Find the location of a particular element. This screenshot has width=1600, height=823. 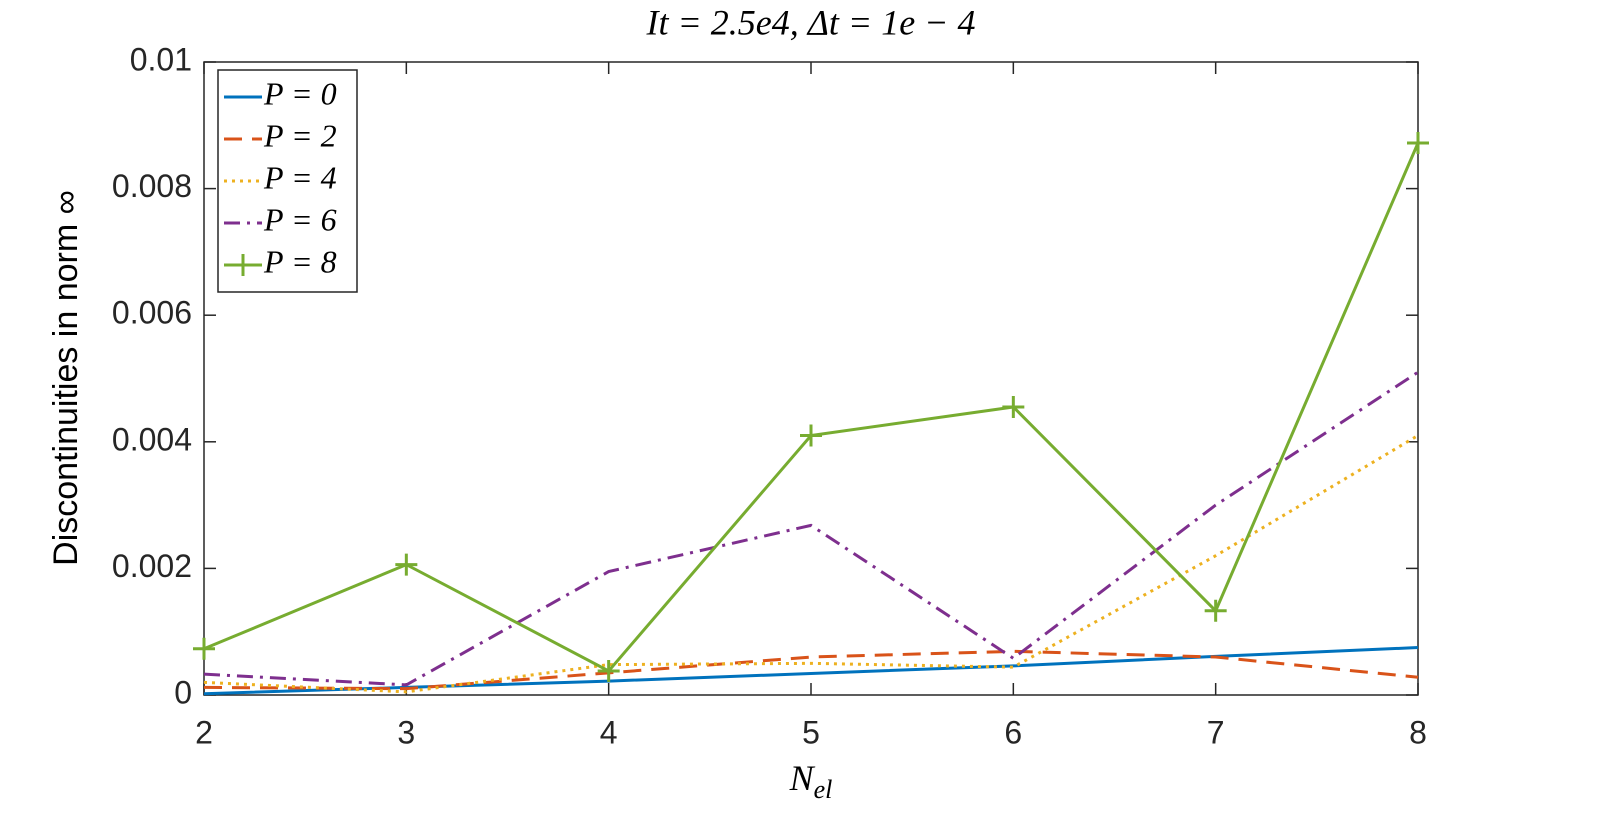

x-tick-label: 7 is located at coordinates (1216, 732).